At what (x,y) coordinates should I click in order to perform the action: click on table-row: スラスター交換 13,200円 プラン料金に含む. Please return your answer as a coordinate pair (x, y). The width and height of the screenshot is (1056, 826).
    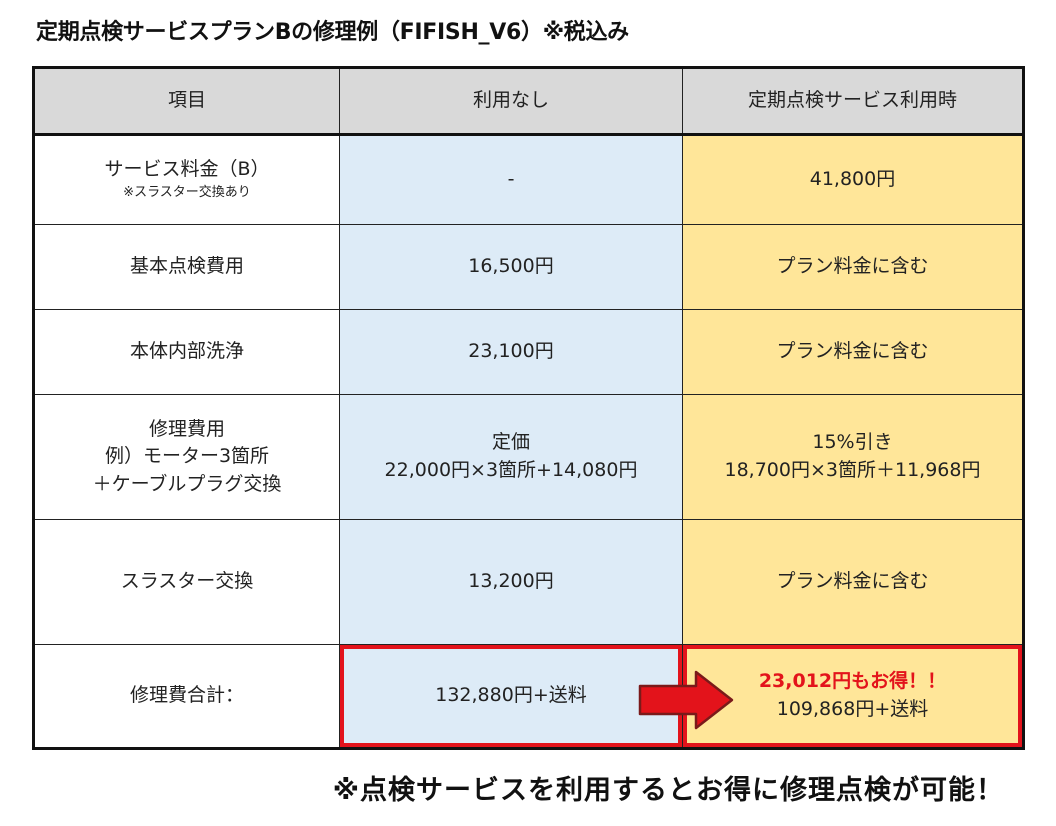
    Looking at the image, I should click on (528, 582).